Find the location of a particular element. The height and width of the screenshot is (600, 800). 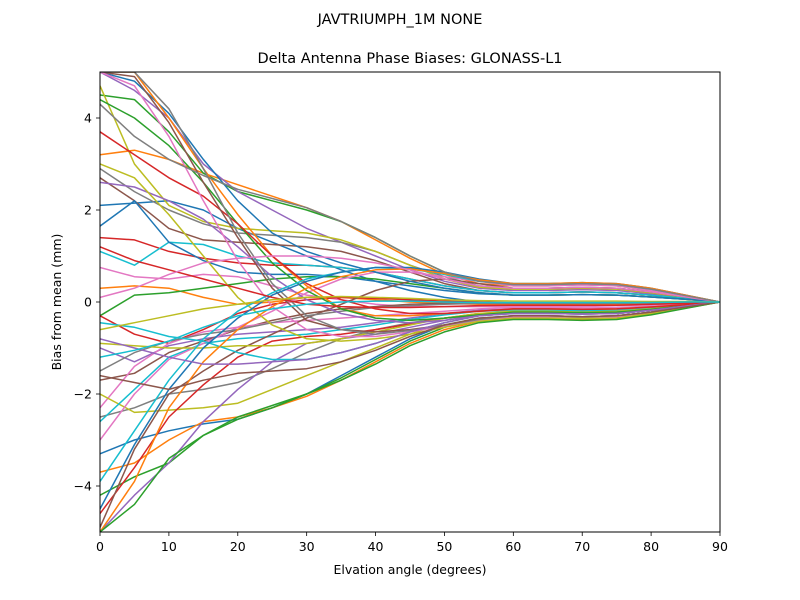

x-axis-ticks: 0 10 20 30 40 50 60 70 80 90 is located at coordinates (412, 543).